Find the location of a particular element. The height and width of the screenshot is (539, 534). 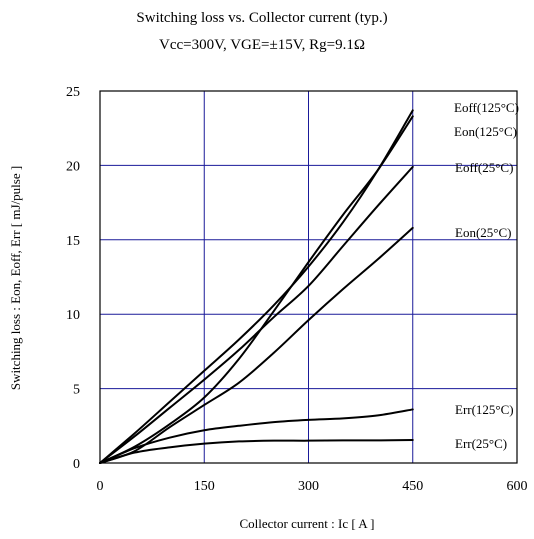

chart-subtitle: Vcc=300V, VGE=±15V, Rg=9.1Ω is located at coordinates (262, 45).